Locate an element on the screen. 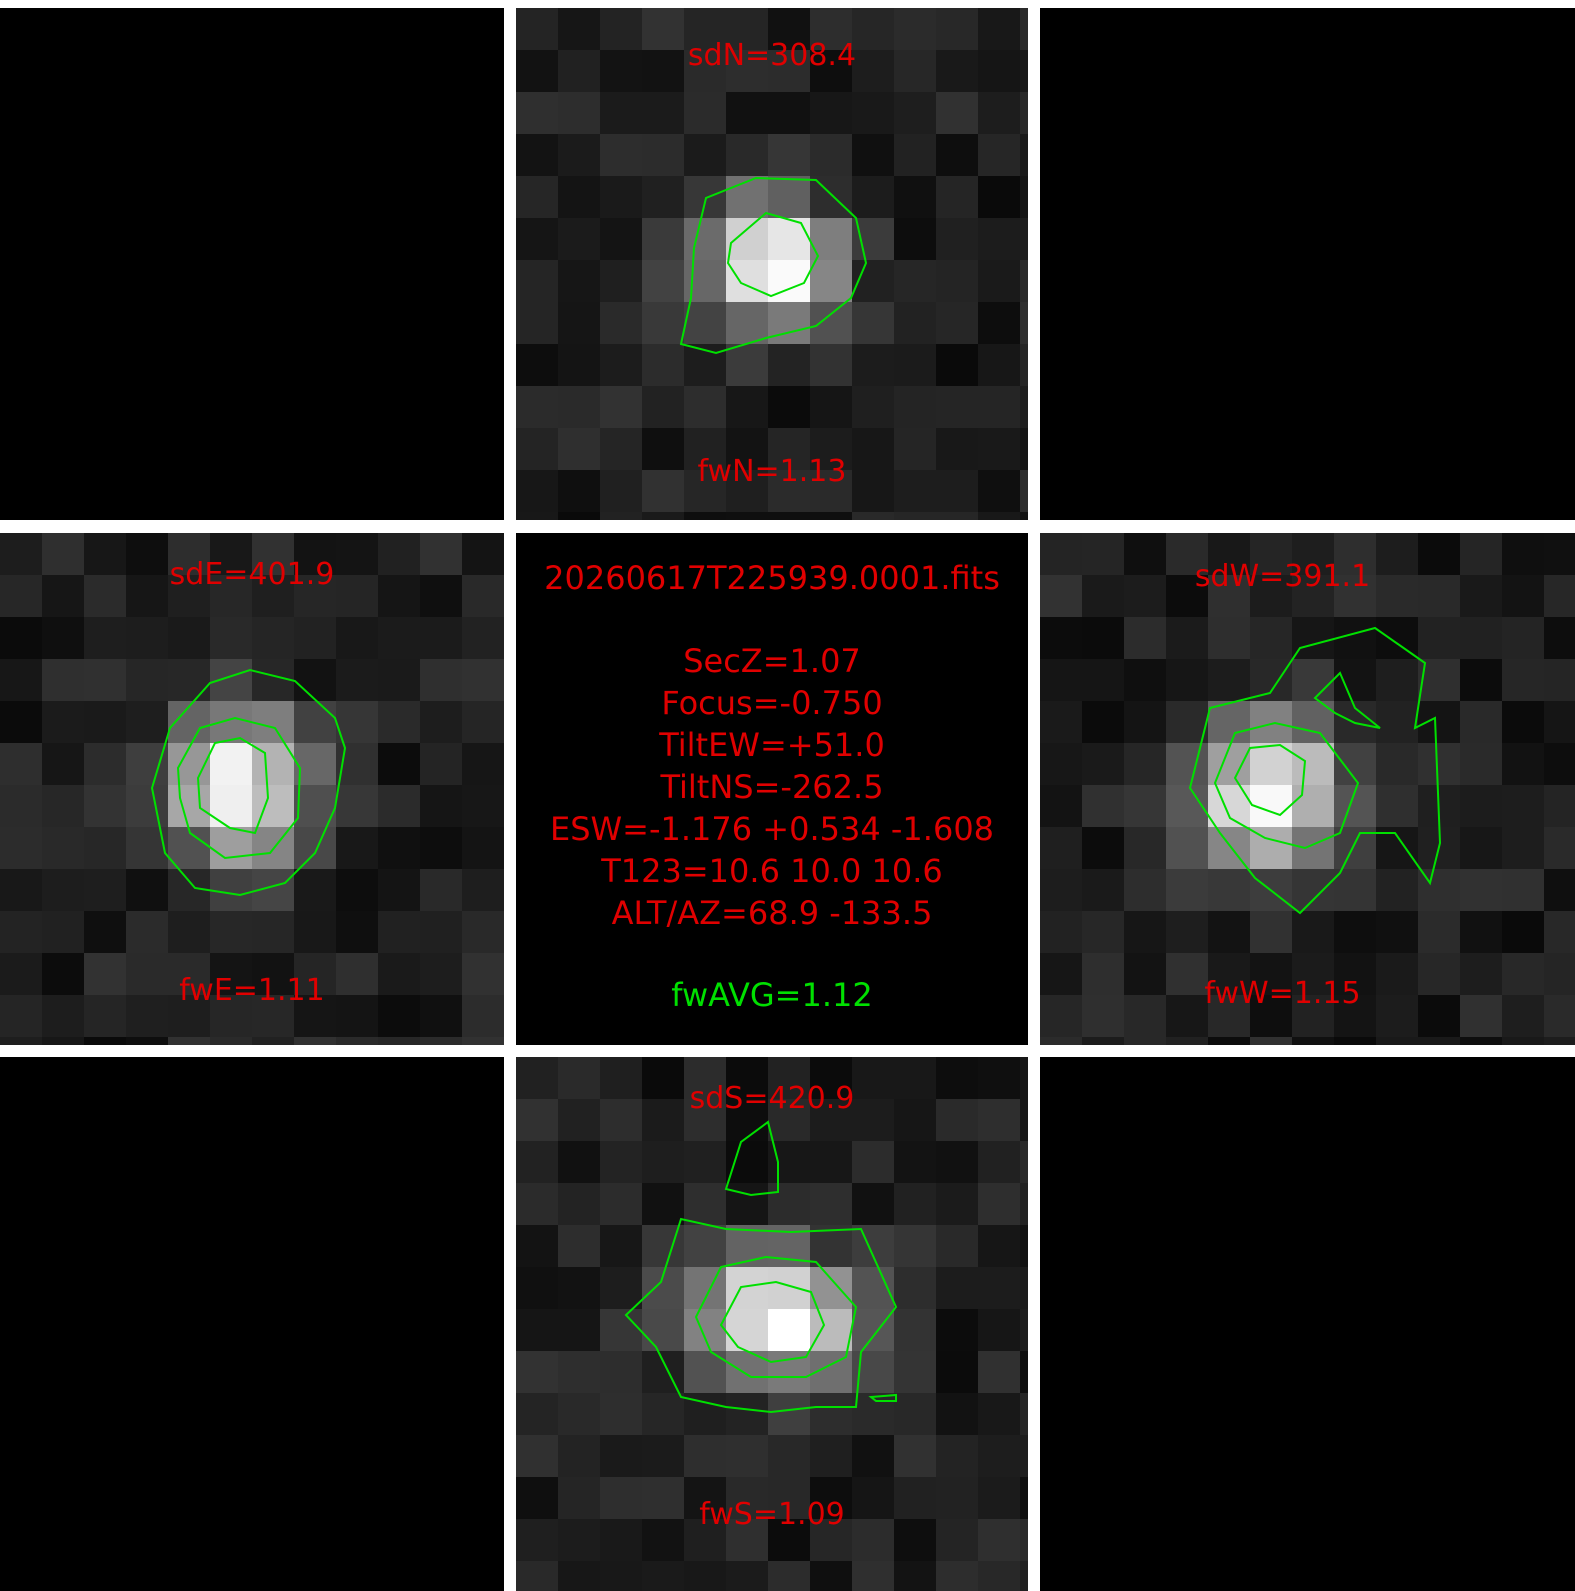  star-panel-north: sdN=308.4 fwN=1.13 is located at coordinates (772, 264).